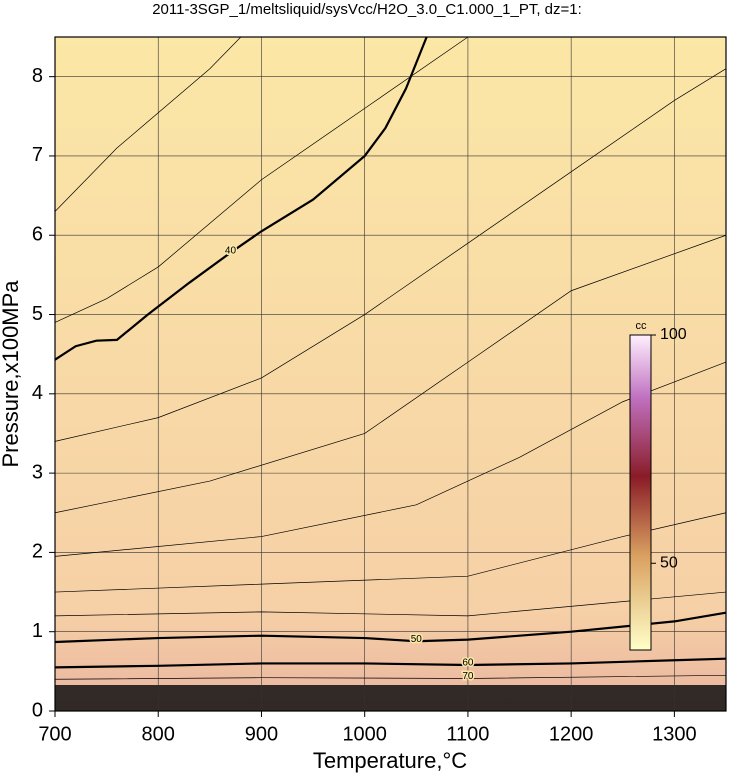 The image size is (734, 781). I want to click on y-tick-label: 3, so click(37, 472).